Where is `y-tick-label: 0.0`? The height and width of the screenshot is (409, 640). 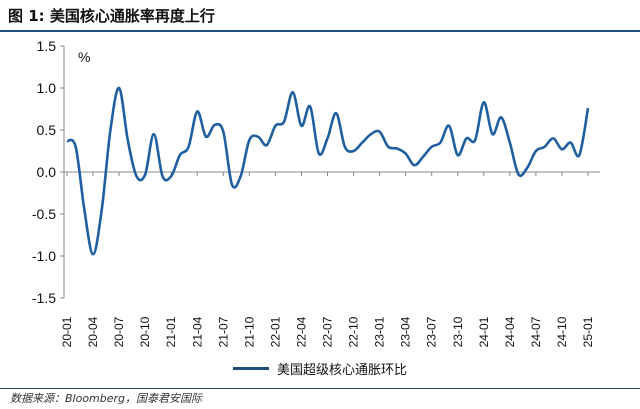 y-tick-label: 0.0 is located at coordinates (47, 172).